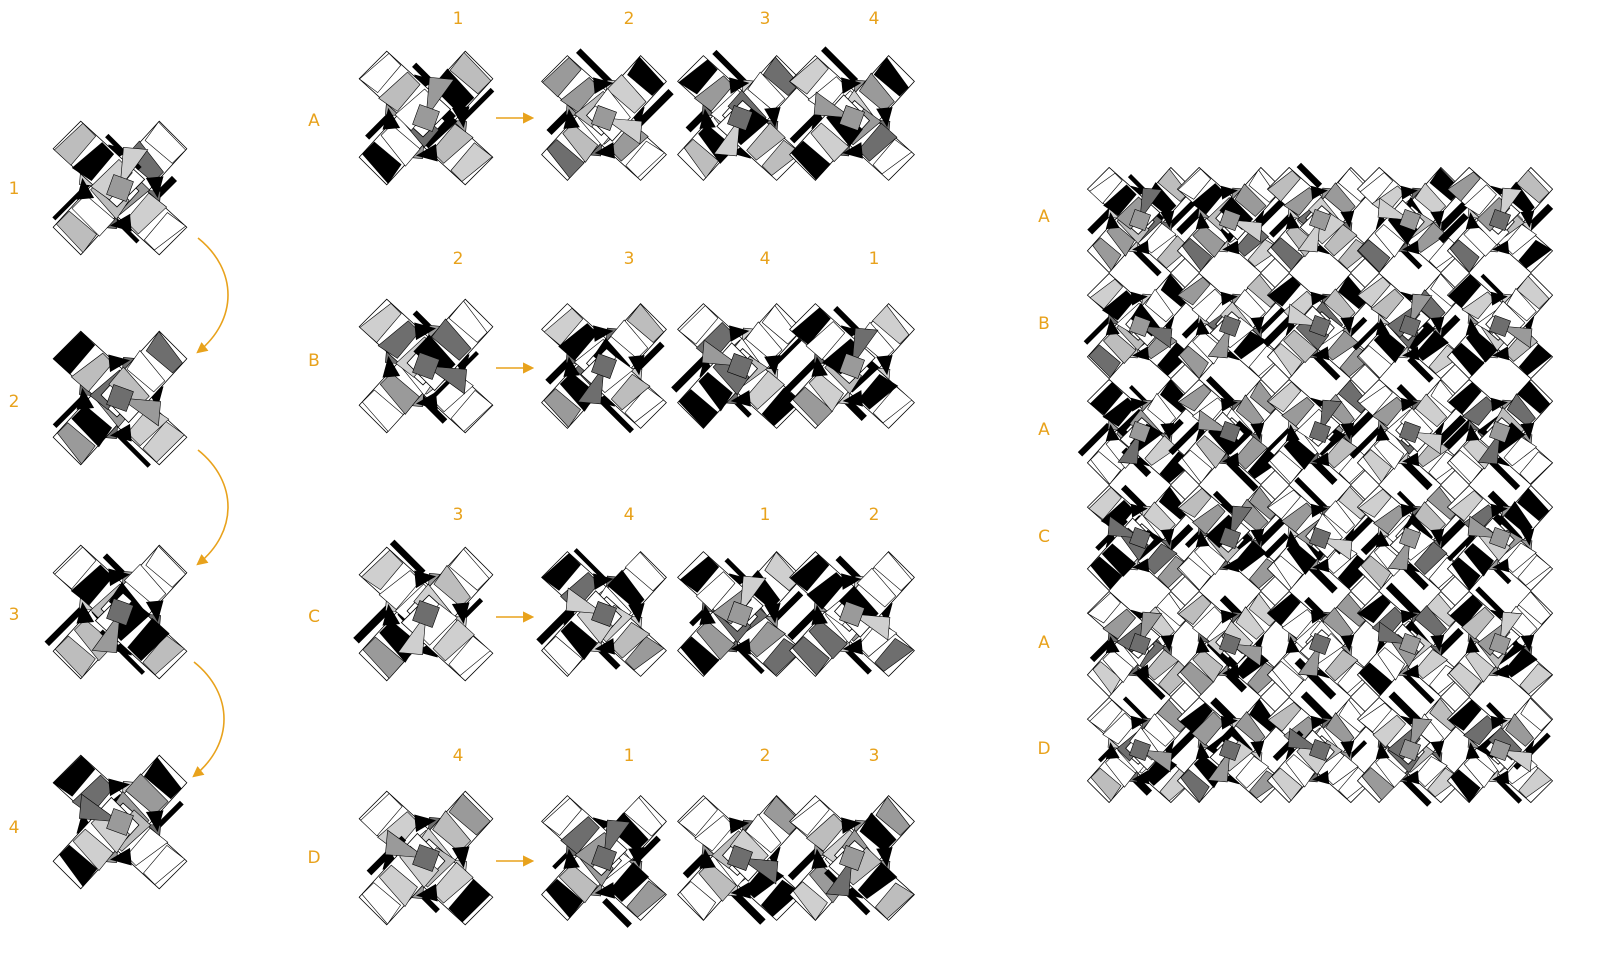 The height and width of the screenshot is (968, 1600). I want to click on row-b-module-2: 3, so click(629, 259).